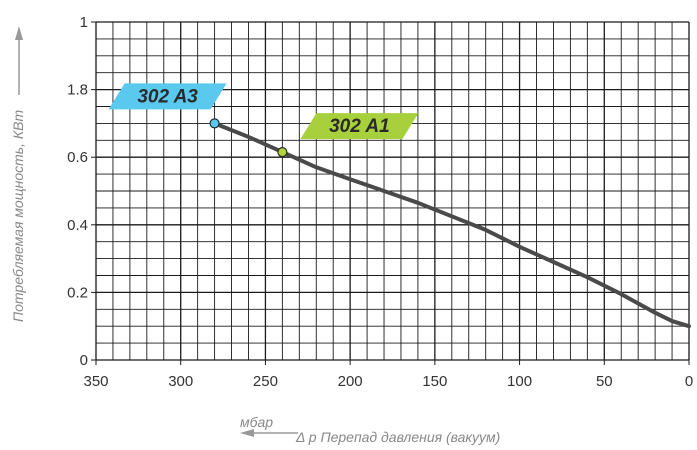 This screenshot has width=697, height=450. I want to click on x-tick-label: 150, so click(434, 381).